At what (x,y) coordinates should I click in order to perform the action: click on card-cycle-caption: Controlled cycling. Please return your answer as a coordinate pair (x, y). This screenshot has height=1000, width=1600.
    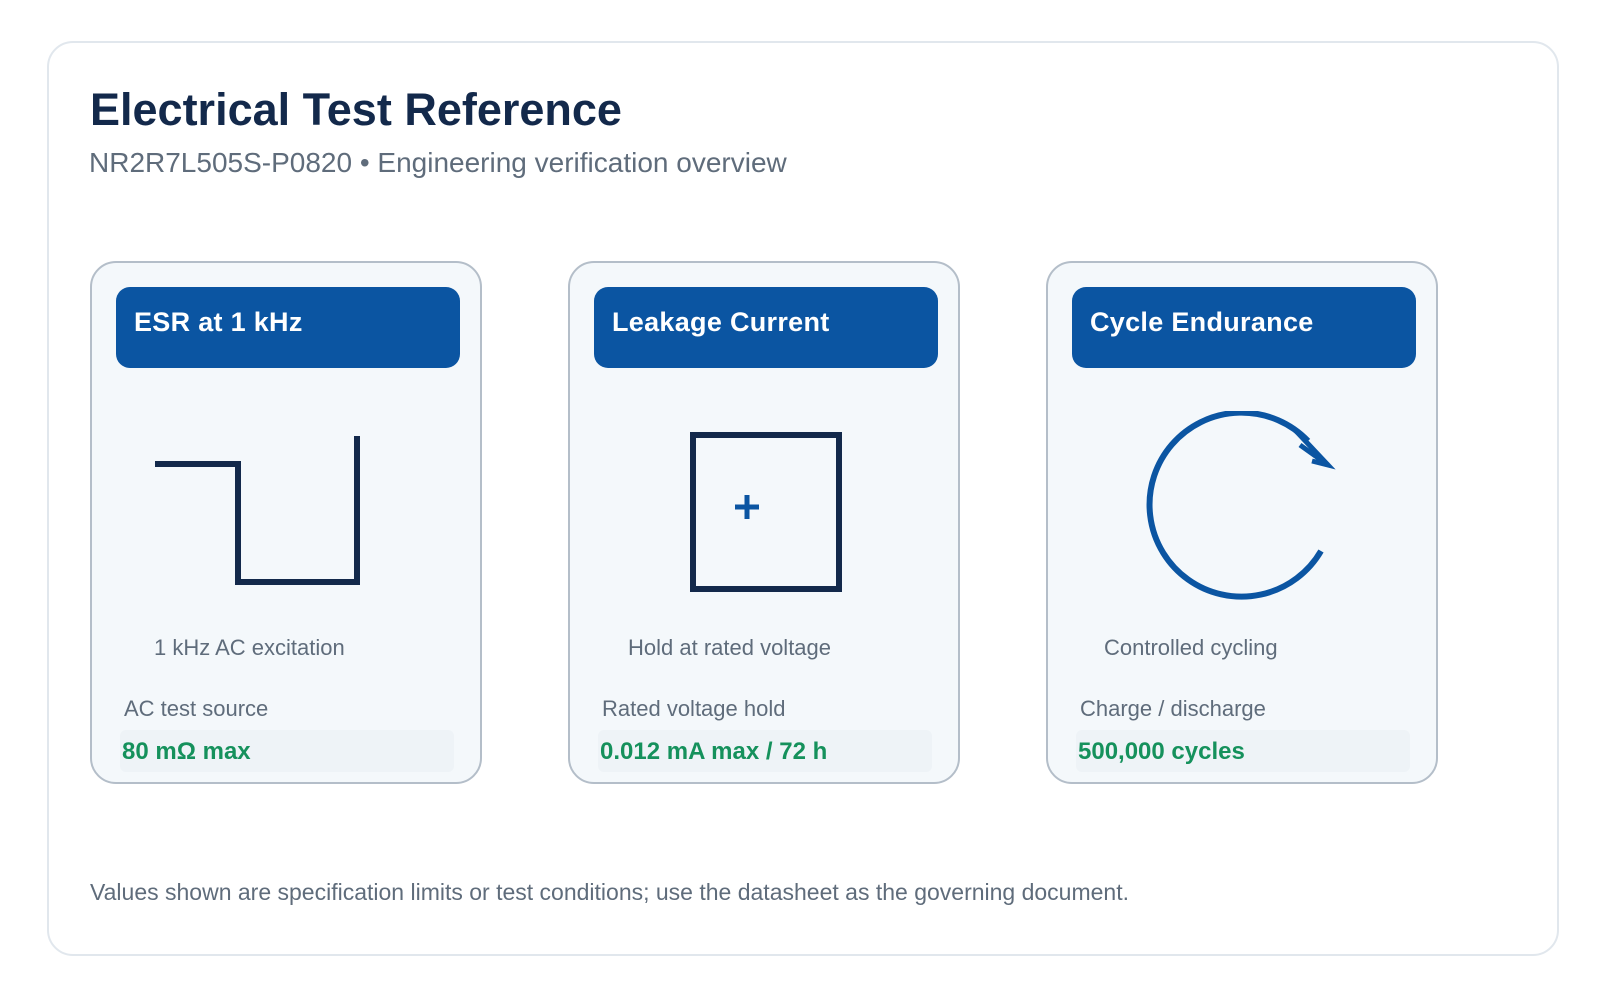
    Looking at the image, I should click on (1191, 647).